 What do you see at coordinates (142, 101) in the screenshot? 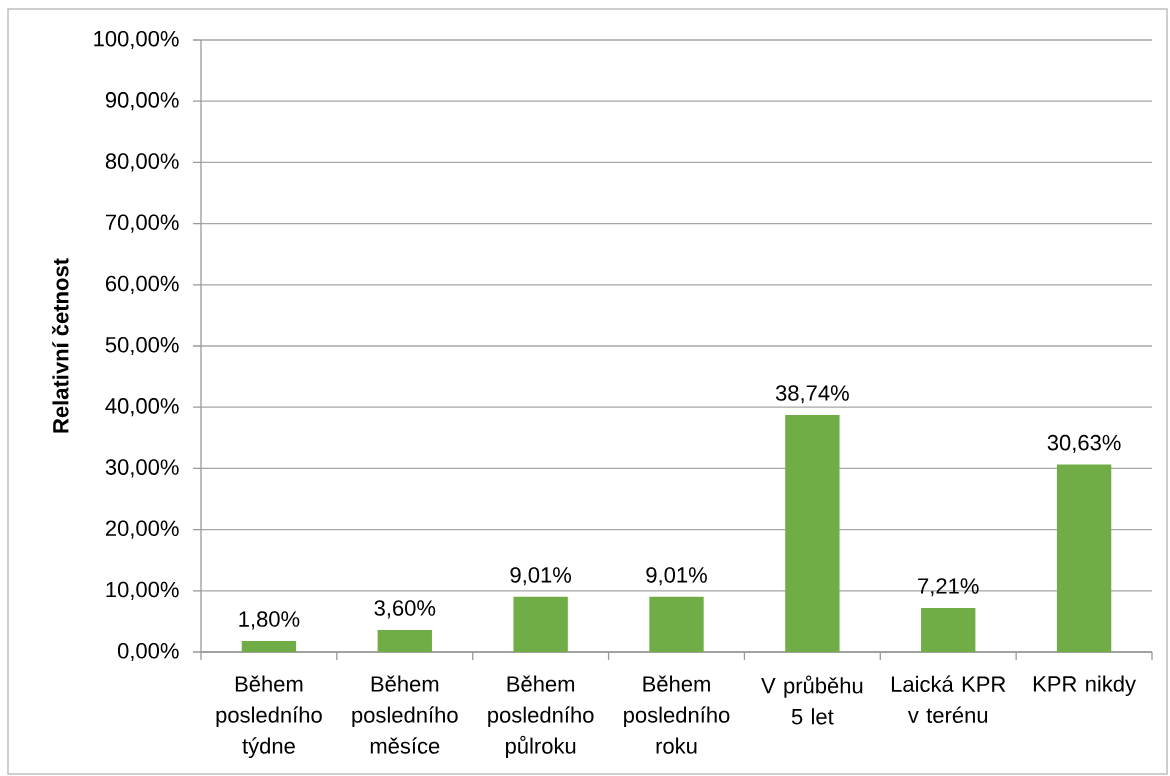
I see `y-tick-label: 90,00%` at bounding box center [142, 101].